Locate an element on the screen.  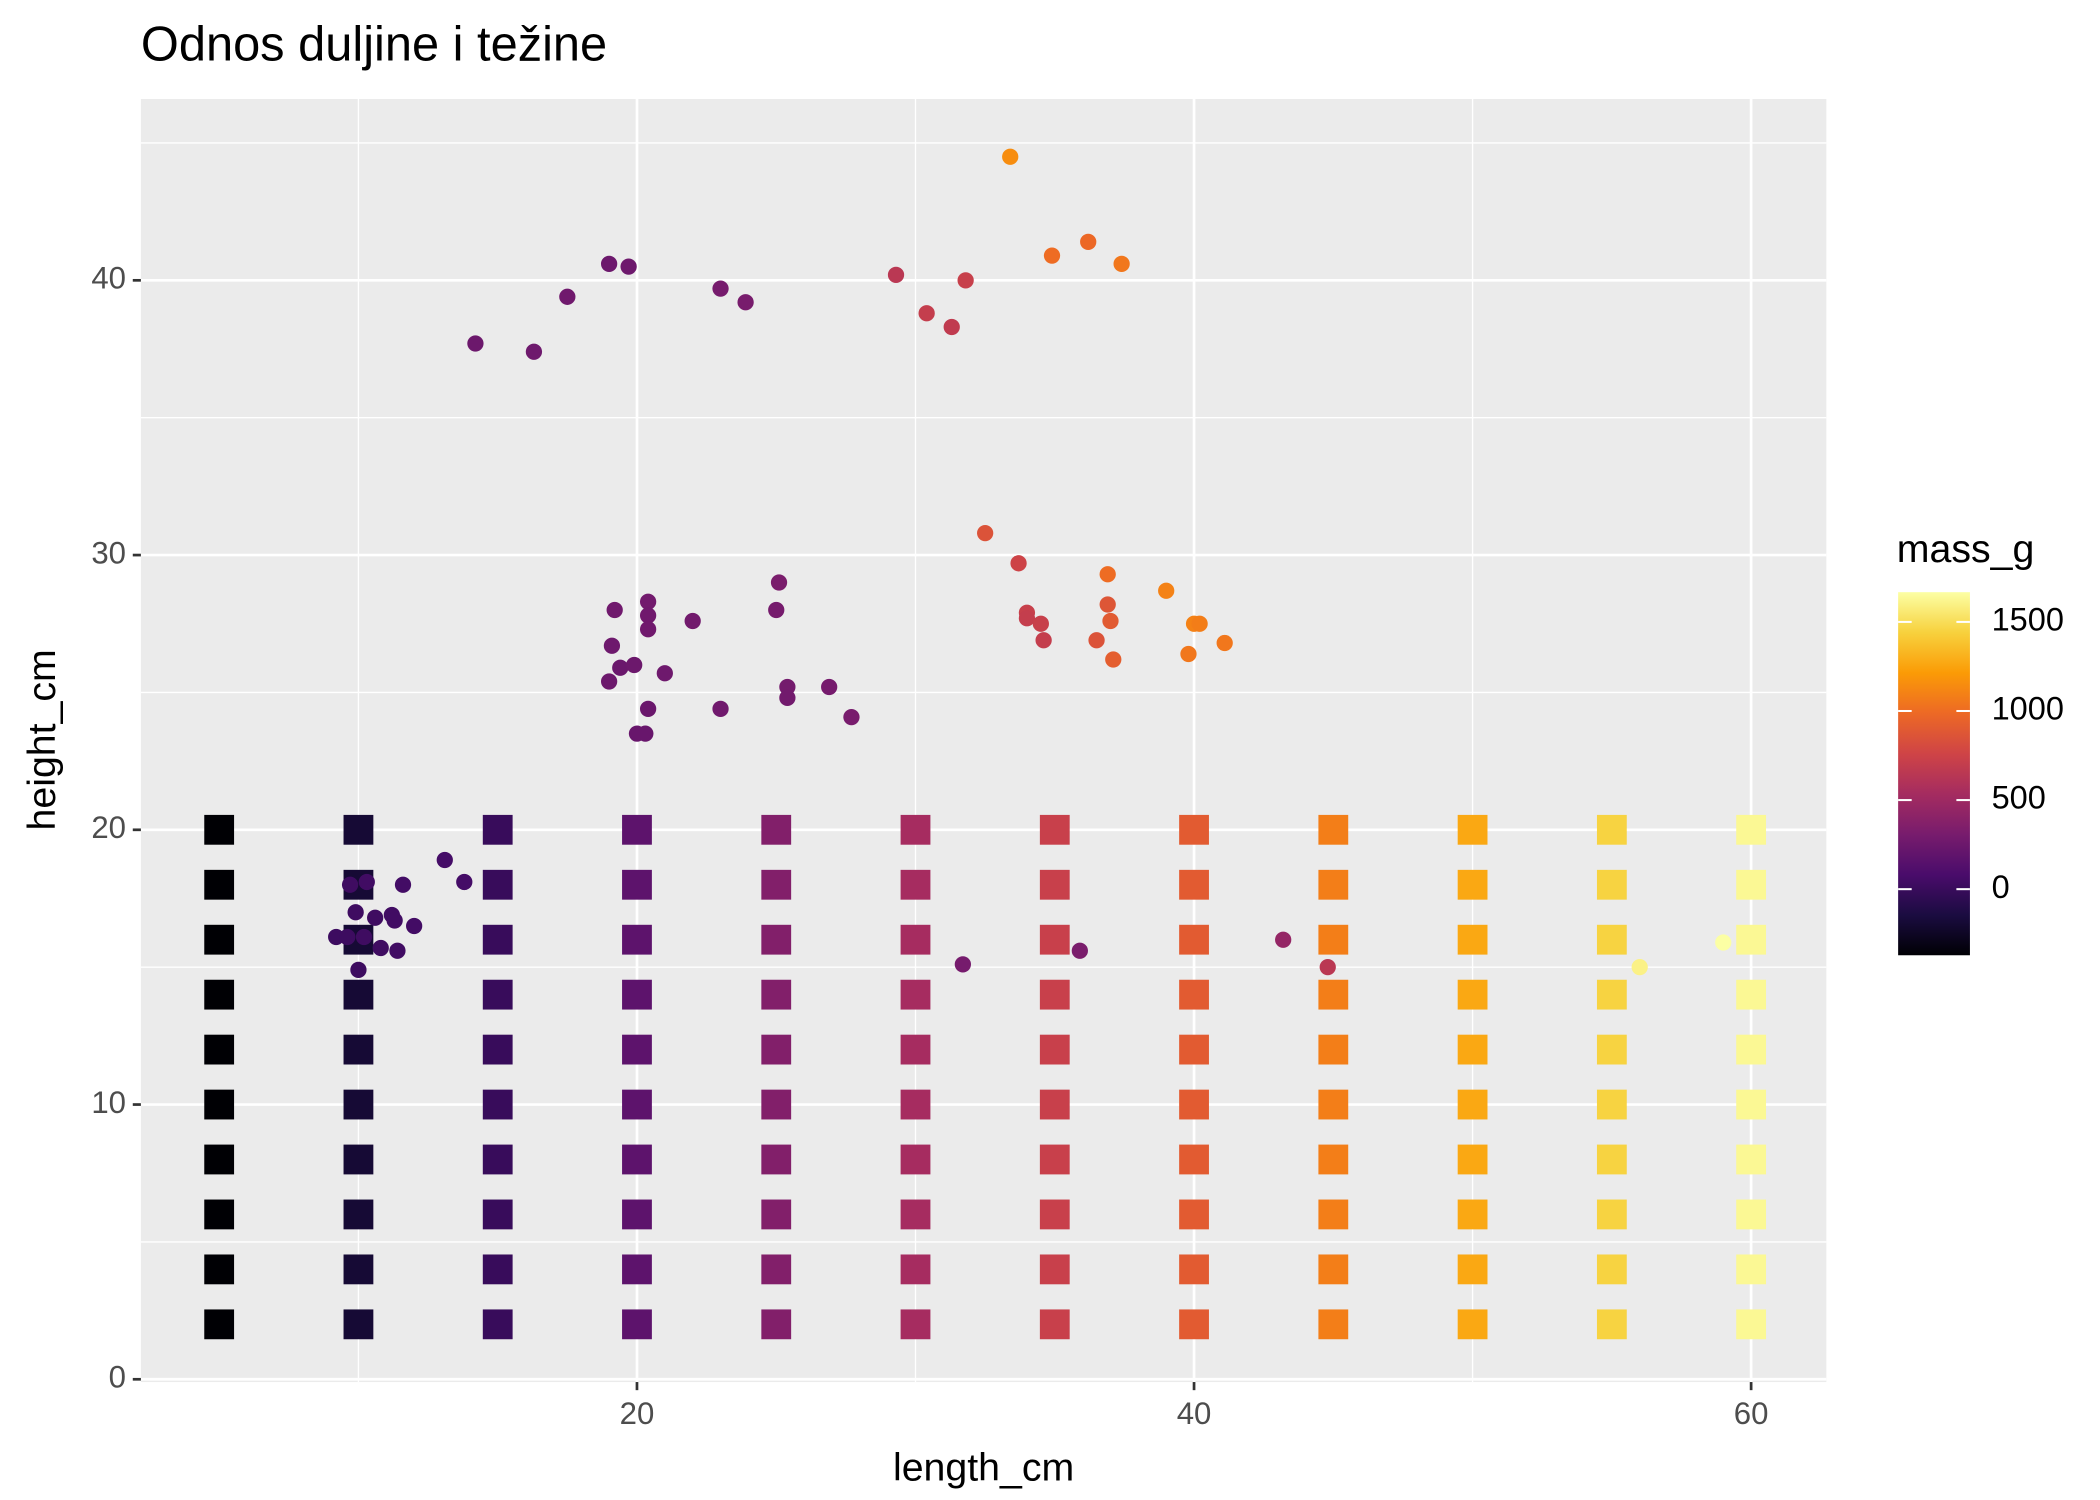
y-tick-label: 20 is located at coordinates (108, 827).